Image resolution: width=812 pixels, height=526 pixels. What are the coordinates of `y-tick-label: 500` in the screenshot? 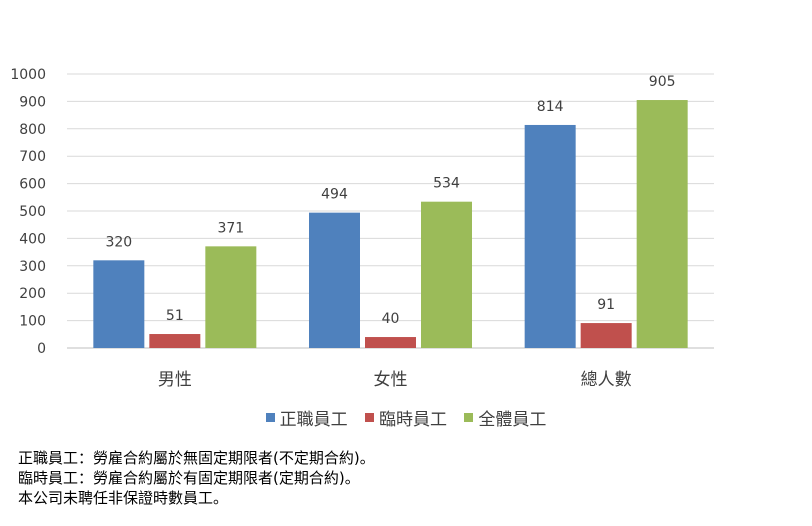 It's located at (32, 212).